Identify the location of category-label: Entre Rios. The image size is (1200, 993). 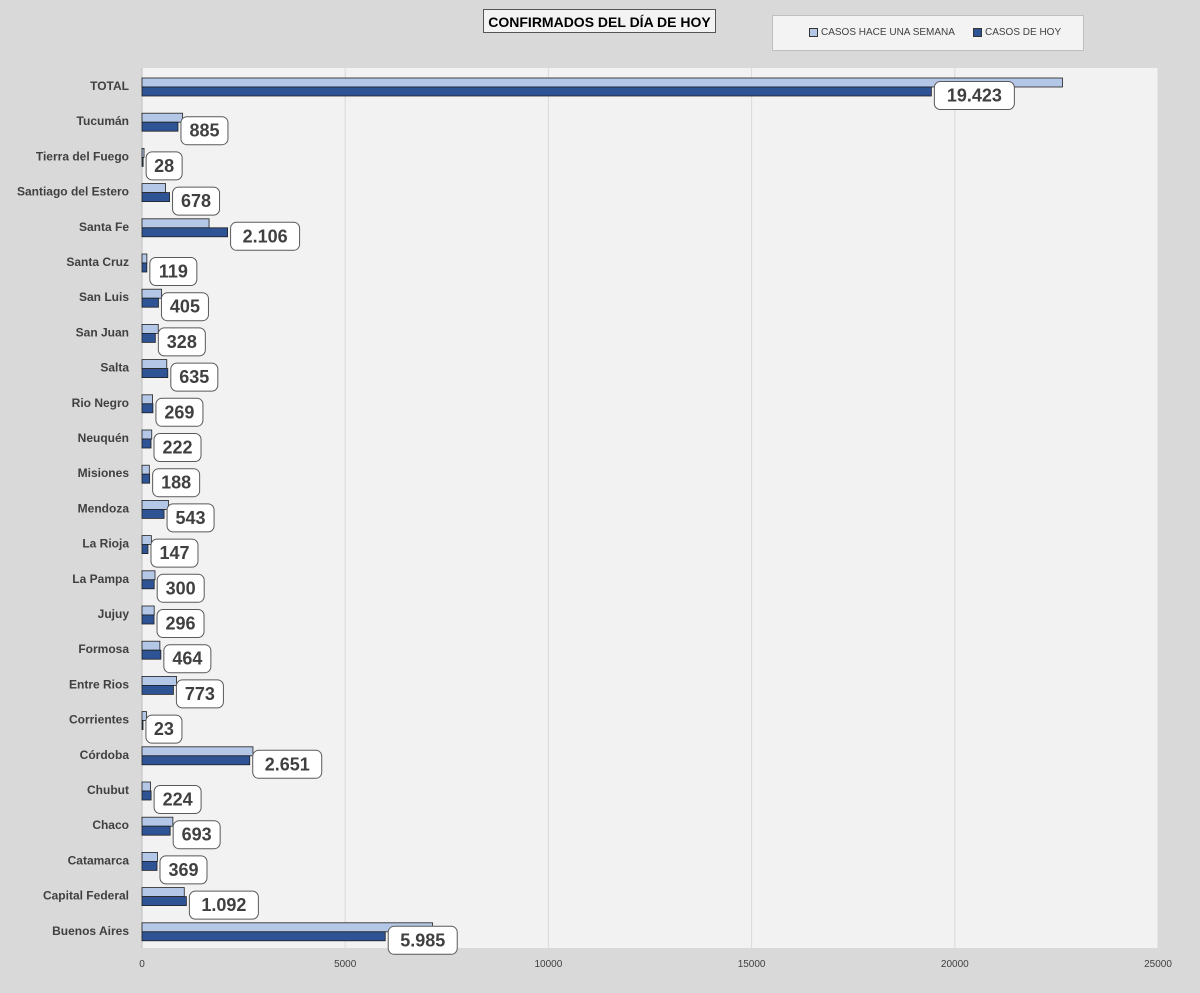
(99, 684).